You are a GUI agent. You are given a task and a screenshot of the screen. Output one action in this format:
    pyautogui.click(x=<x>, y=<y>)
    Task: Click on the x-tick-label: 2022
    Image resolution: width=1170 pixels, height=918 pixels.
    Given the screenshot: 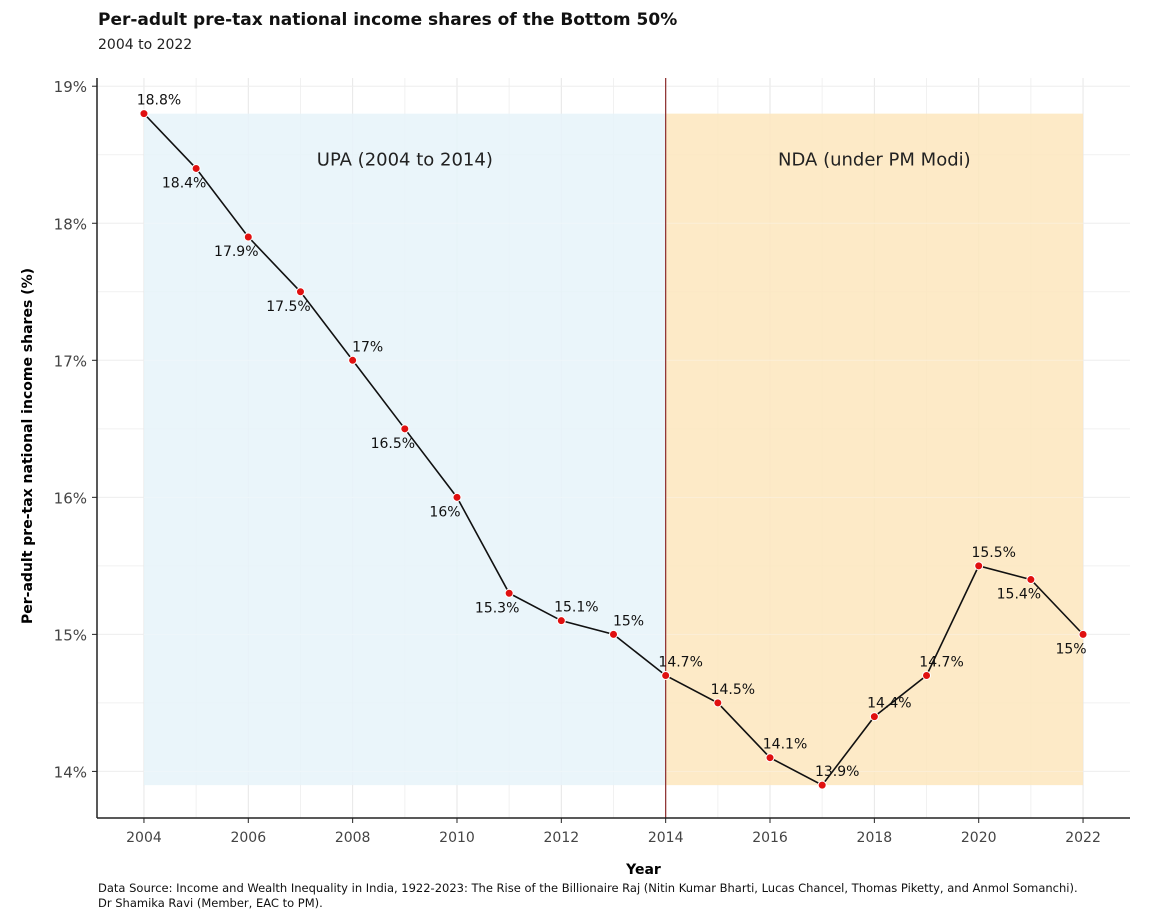 What is the action you would take?
    pyautogui.click(x=1083, y=838)
    